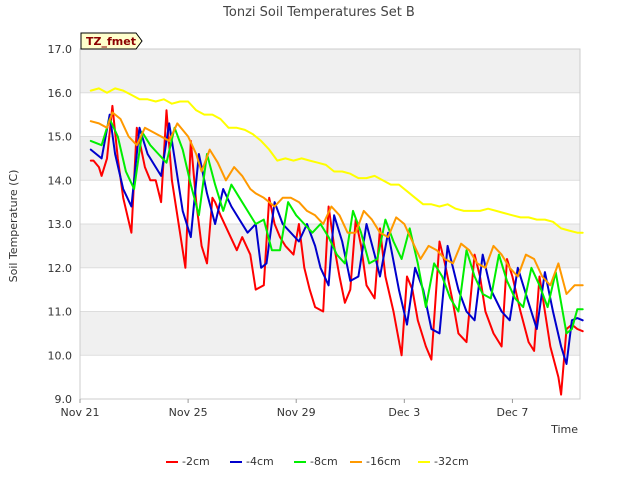 This screenshot has height=480, width=640. What do you see at coordinates (188, 412) in the screenshot?
I see `x-tick-label: Nov 25` at bounding box center [188, 412].